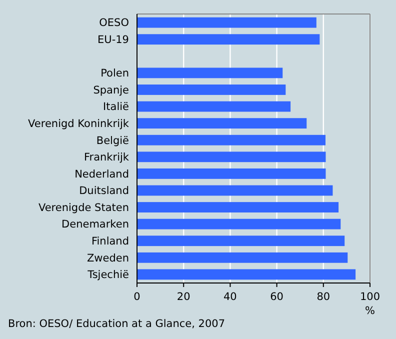 The image size is (396, 339). I want to click on y-tick-label: Polen, so click(114, 74).